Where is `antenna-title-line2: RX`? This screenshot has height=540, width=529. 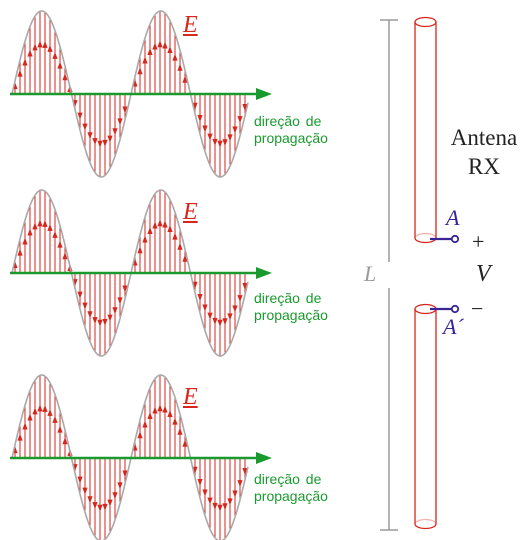
antenna-title-line2: RX is located at coordinates (484, 166).